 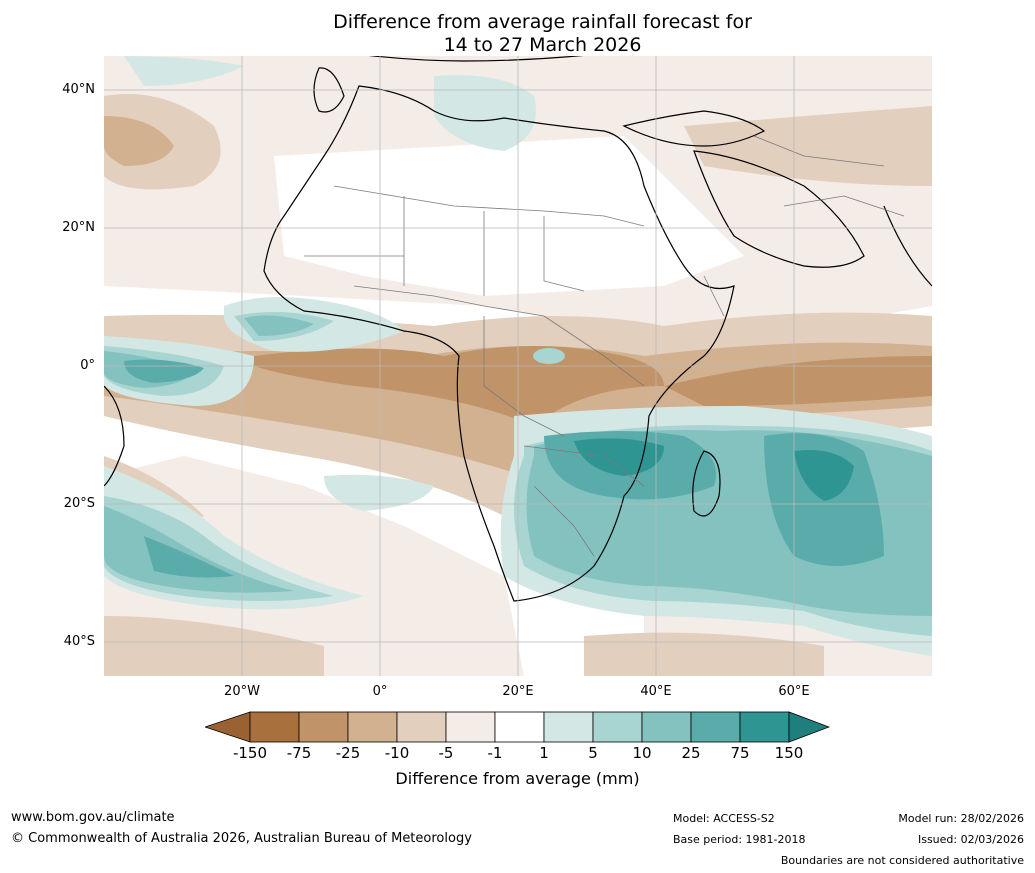 I want to click on colorbar-tick: 150, so click(x=789, y=753).